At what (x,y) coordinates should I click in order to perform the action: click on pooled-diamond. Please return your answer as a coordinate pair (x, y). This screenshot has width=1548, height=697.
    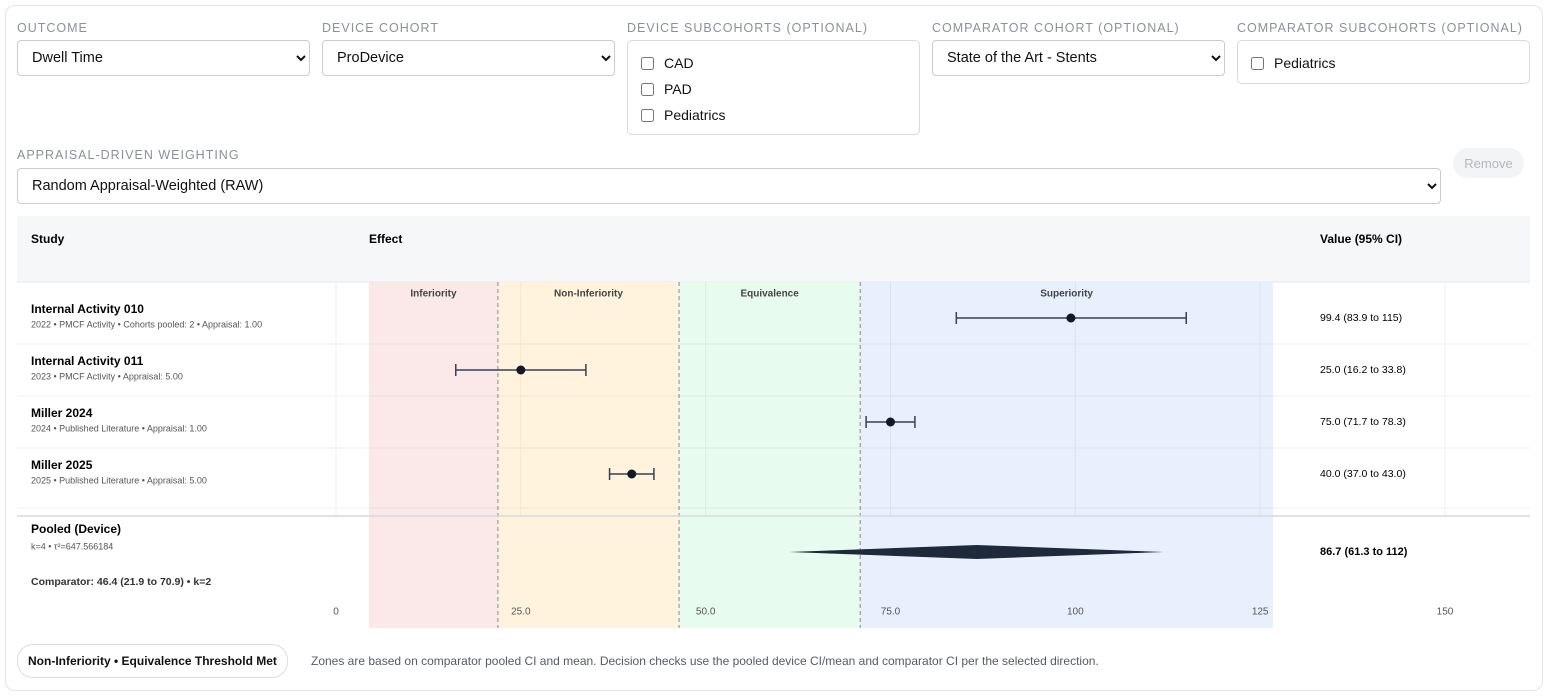
    Looking at the image, I should click on (977, 552).